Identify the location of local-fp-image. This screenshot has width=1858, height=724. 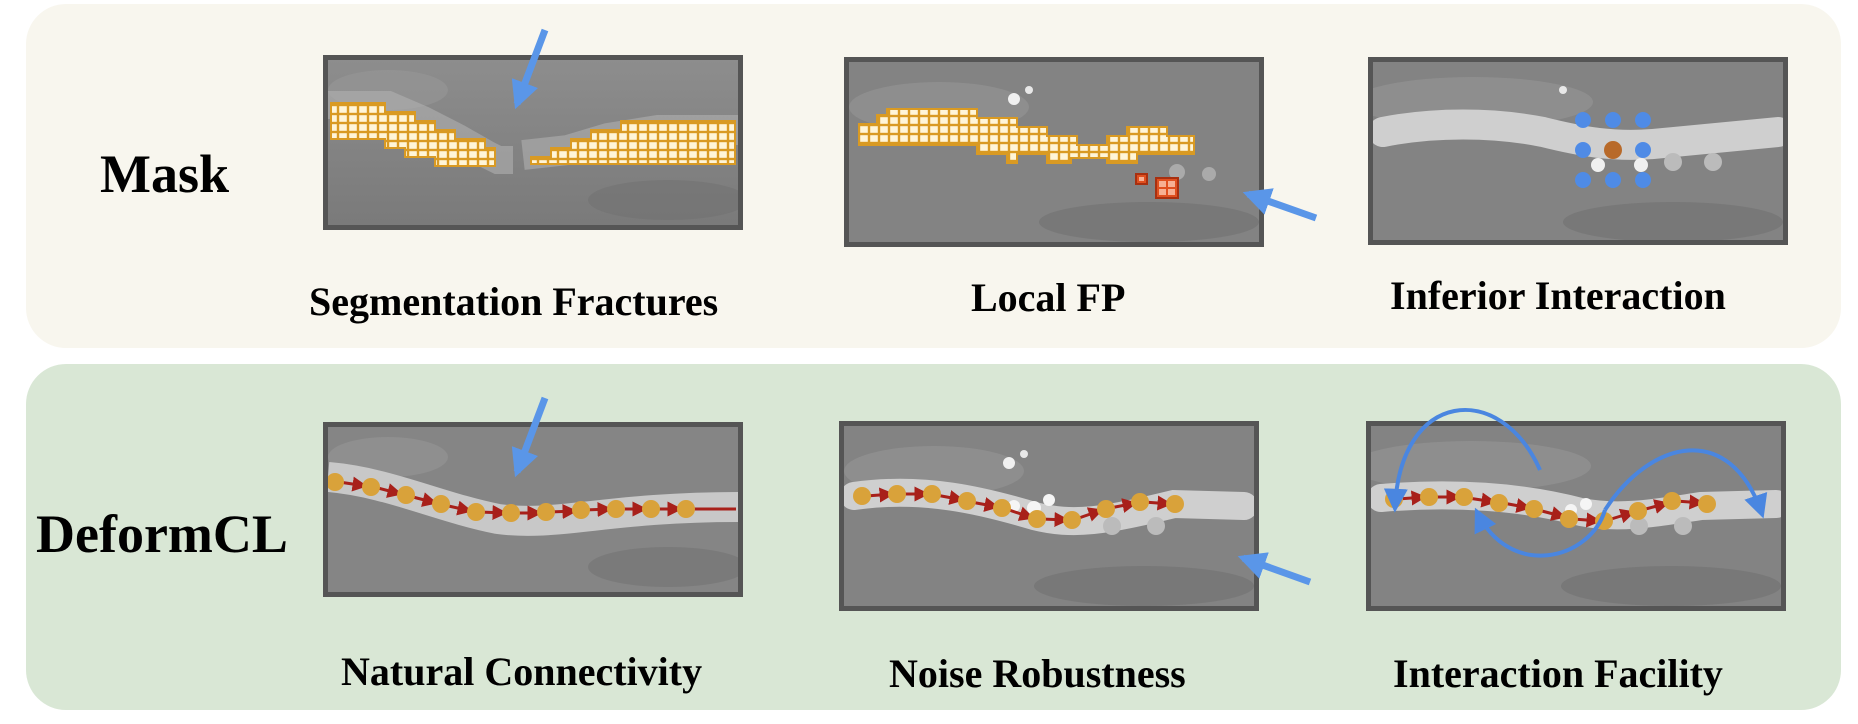
(1054, 152).